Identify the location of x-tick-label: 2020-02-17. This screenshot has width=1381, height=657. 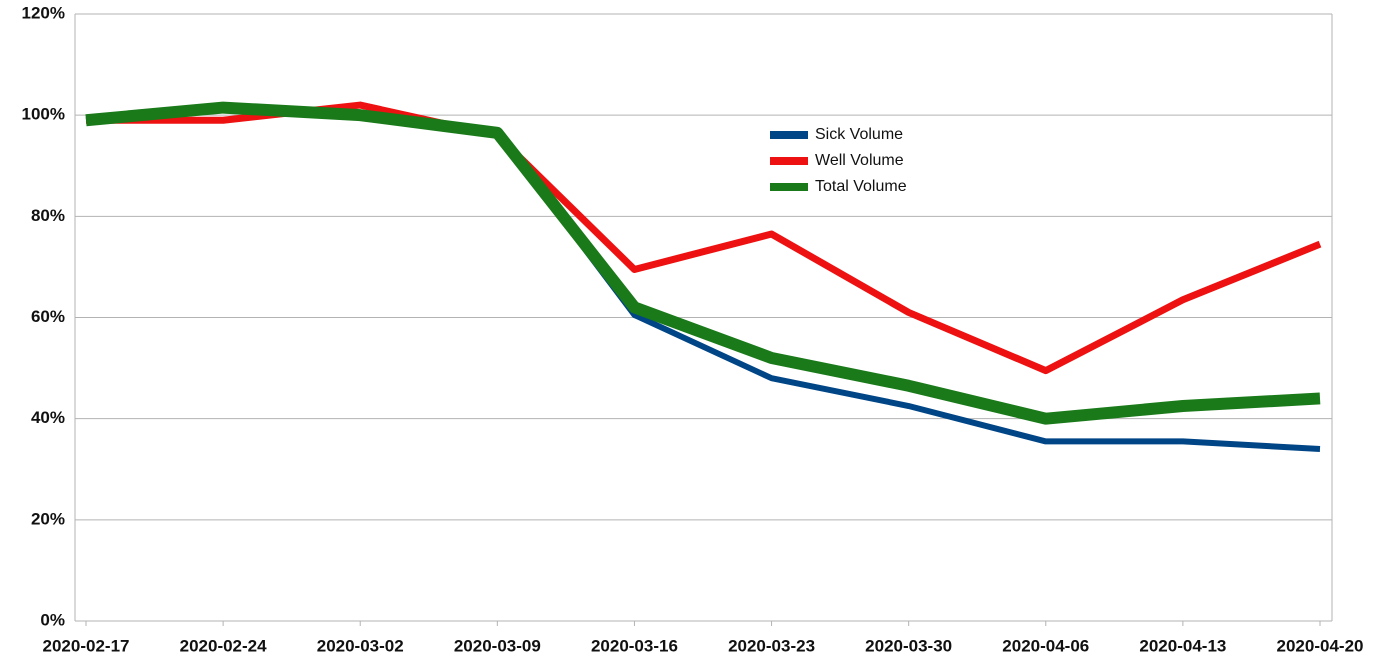
(86, 645).